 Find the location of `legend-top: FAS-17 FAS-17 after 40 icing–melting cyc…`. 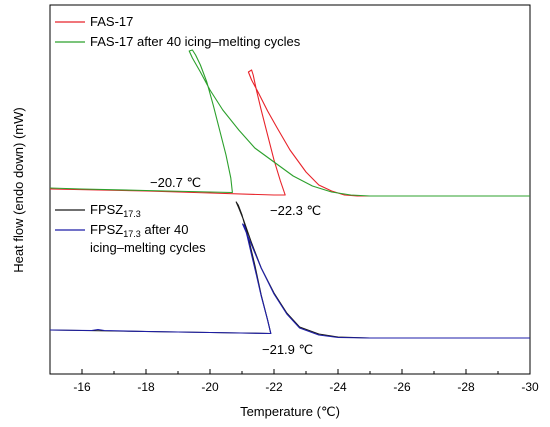

legend-top: FAS-17 FAS-17 after 40 icing–melting cyc… is located at coordinates (178, 31).